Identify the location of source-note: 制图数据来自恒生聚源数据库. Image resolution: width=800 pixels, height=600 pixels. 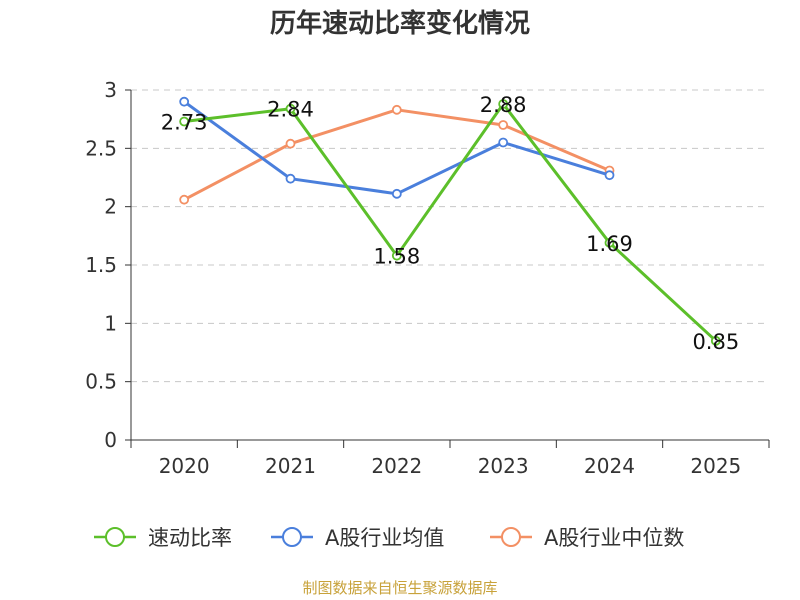
(399, 588).